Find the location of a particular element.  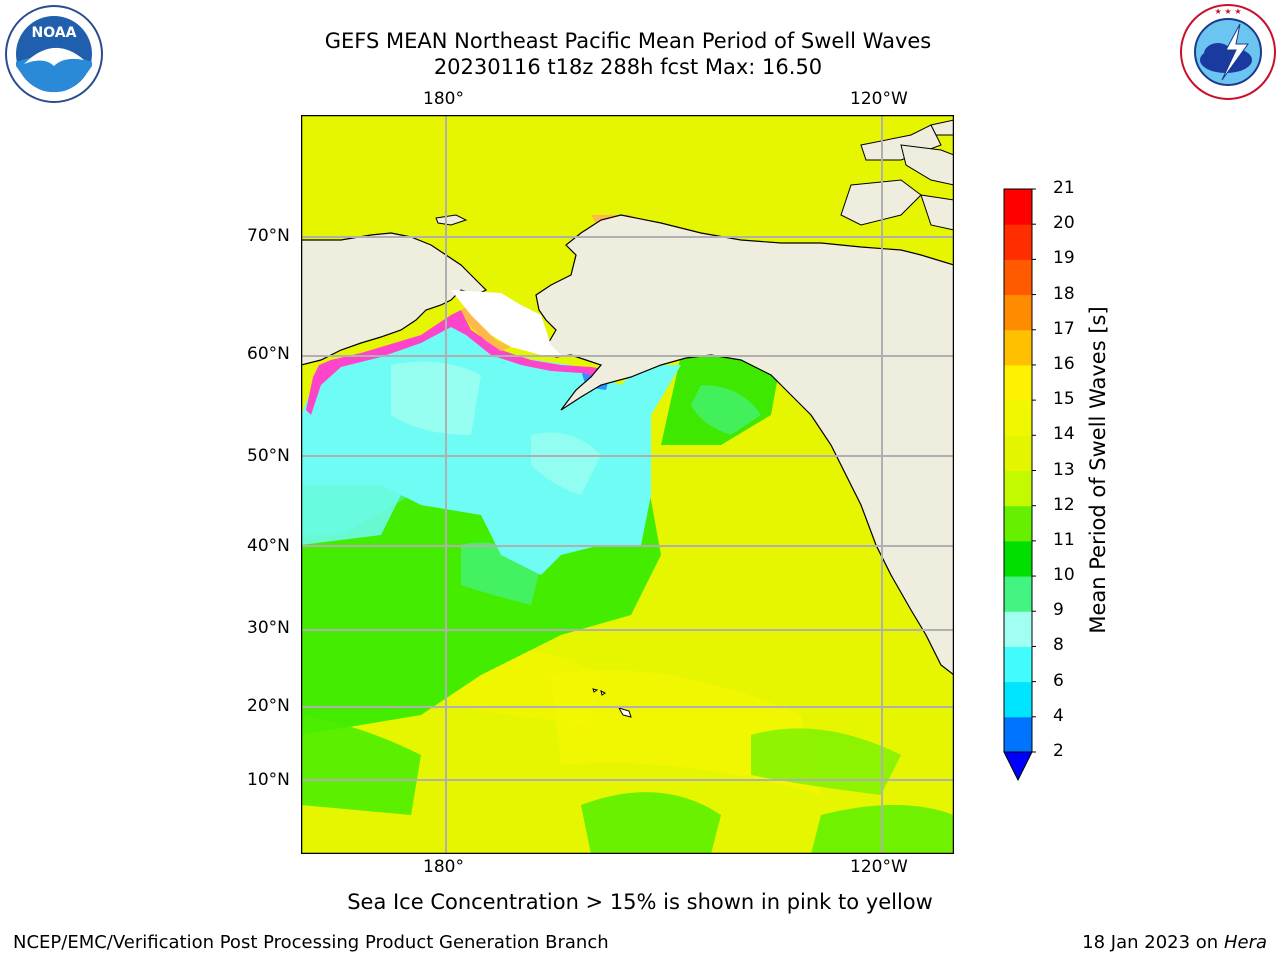

colorbar-tick-label: 20 is located at coordinates (1064, 223).